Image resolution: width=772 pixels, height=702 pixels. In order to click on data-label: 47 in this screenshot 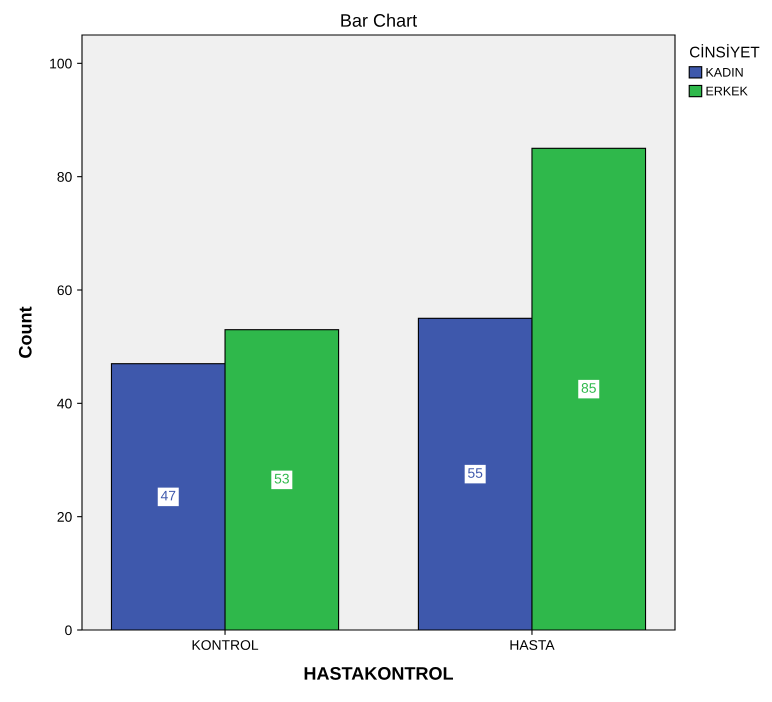, I will do `click(168, 495)`.